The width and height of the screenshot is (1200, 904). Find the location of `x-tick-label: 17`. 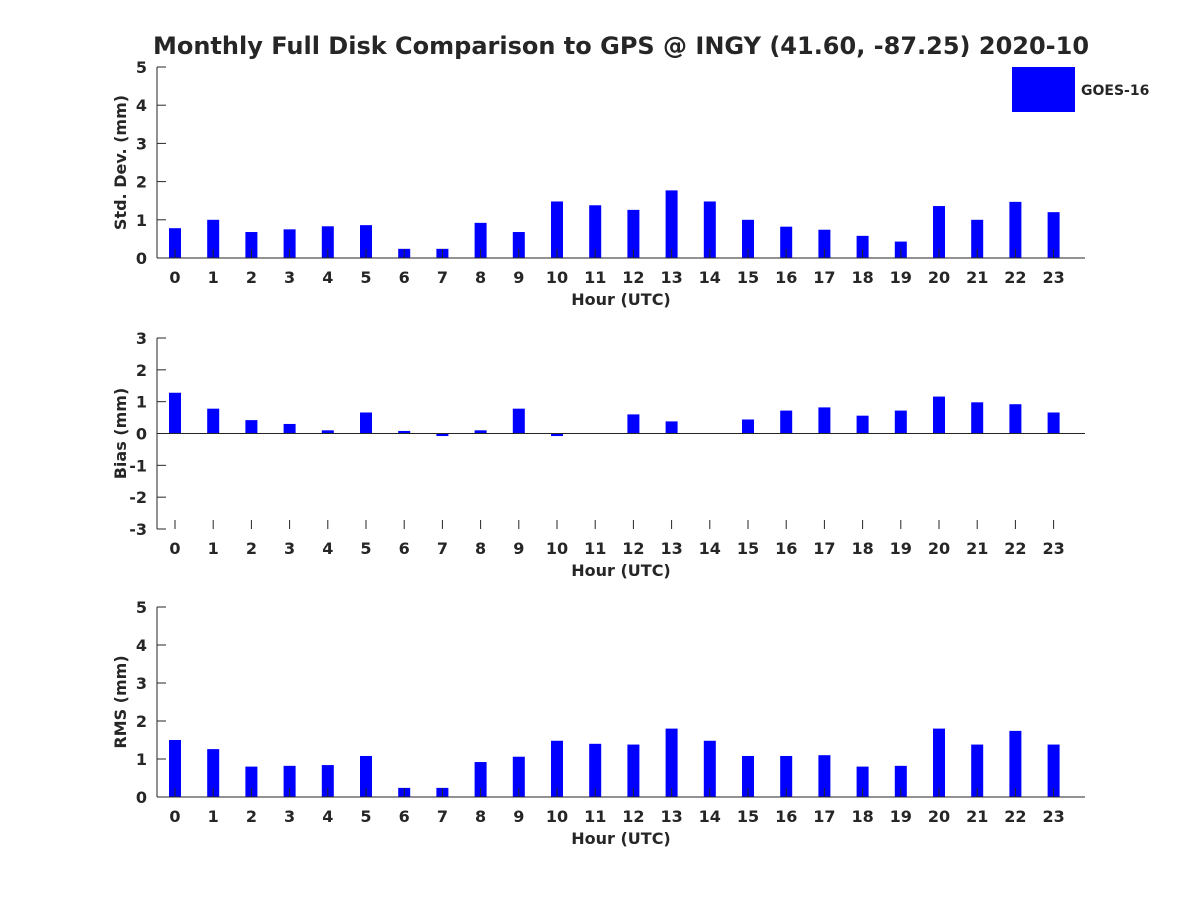

x-tick-label: 17 is located at coordinates (824, 548).